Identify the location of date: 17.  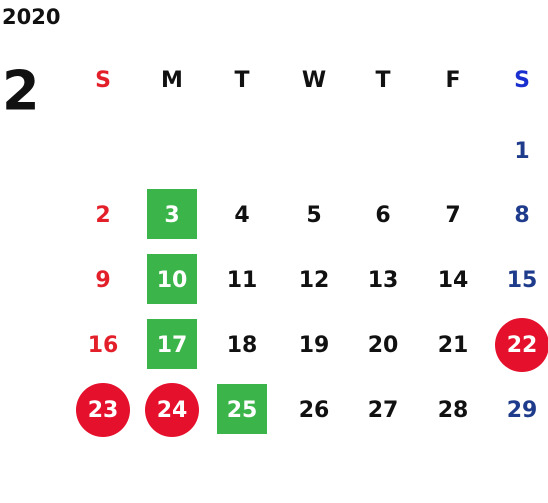
(172, 345).